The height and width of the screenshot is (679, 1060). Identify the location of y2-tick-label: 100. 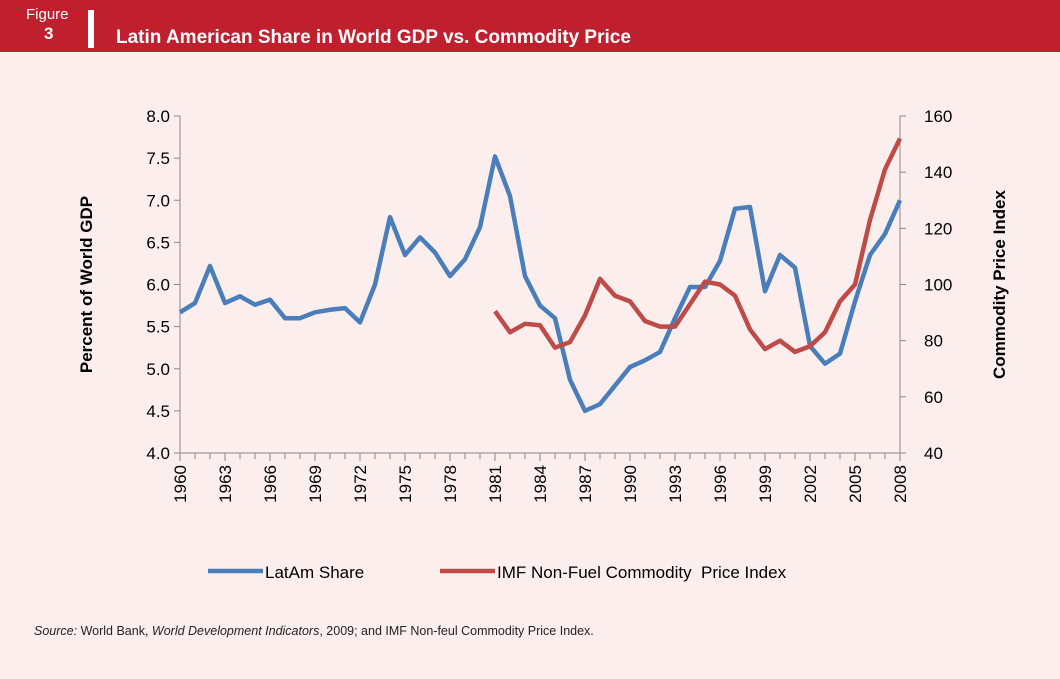
(938, 285).